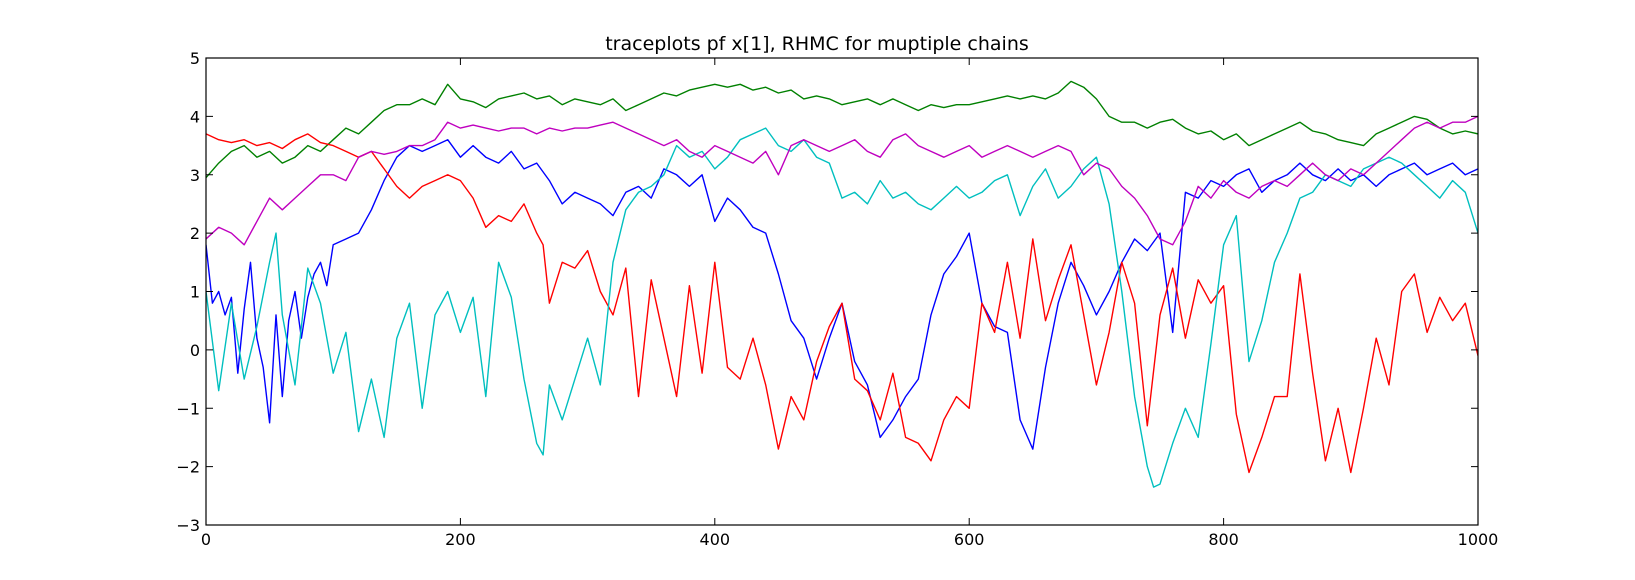  I want to click on y-tick-label: −2, so click(188, 467).